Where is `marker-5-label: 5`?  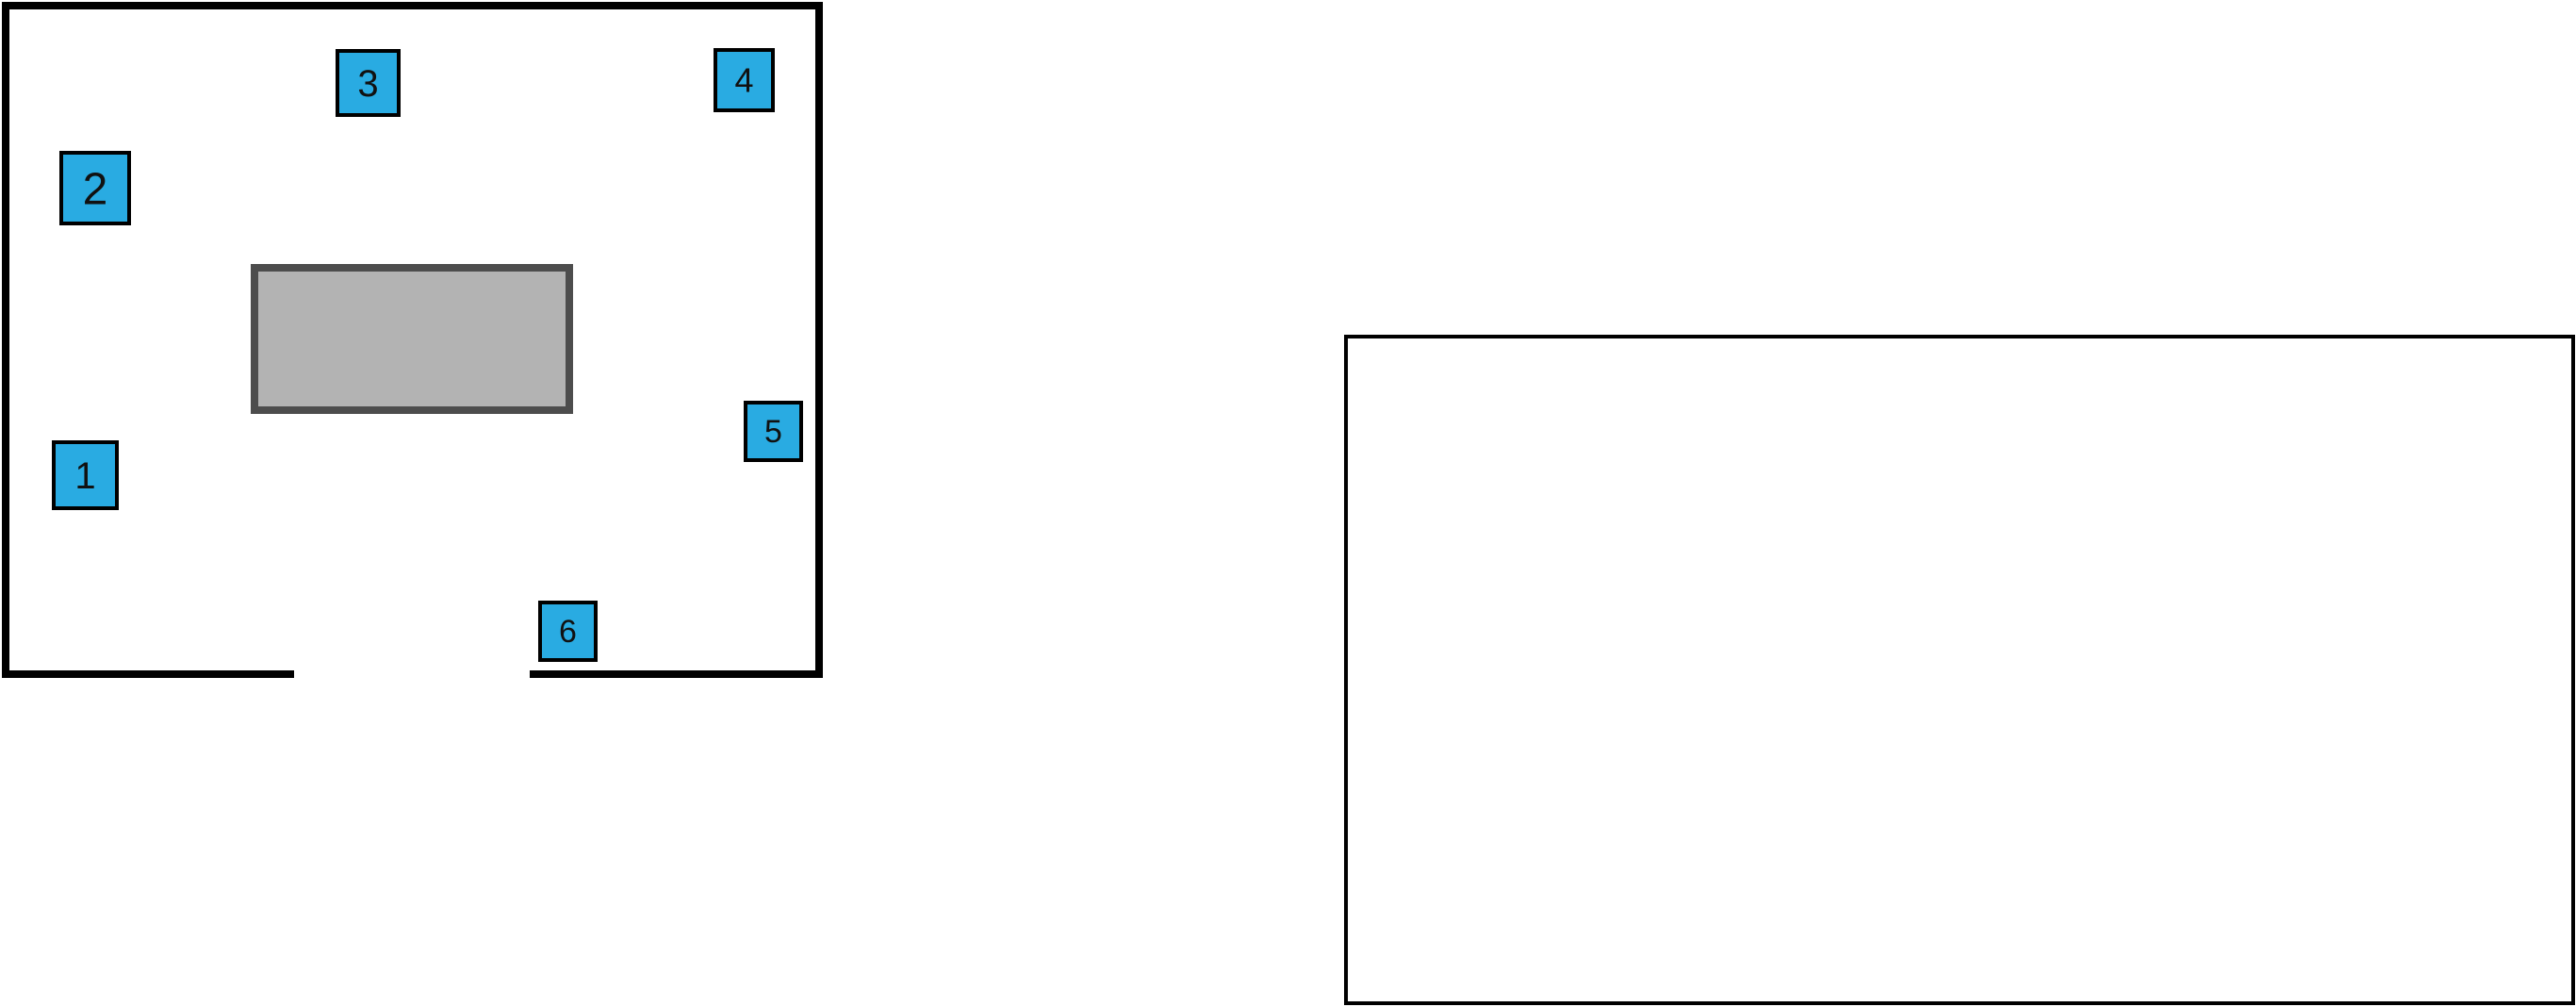
marker-5-label: 5 is located at coordinates (773, 432).